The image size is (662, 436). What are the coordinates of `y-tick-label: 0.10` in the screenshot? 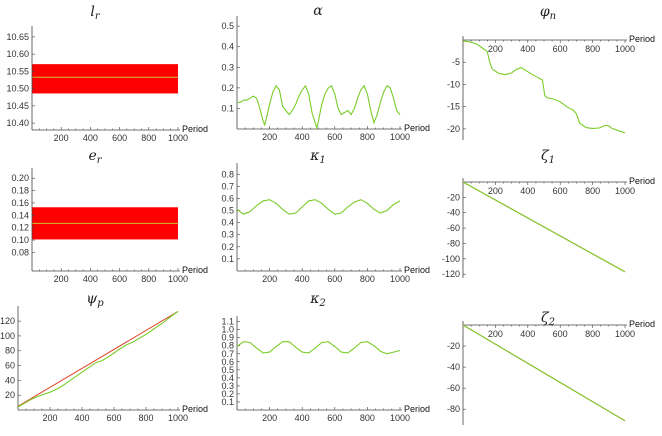 It's located at (20, 240).